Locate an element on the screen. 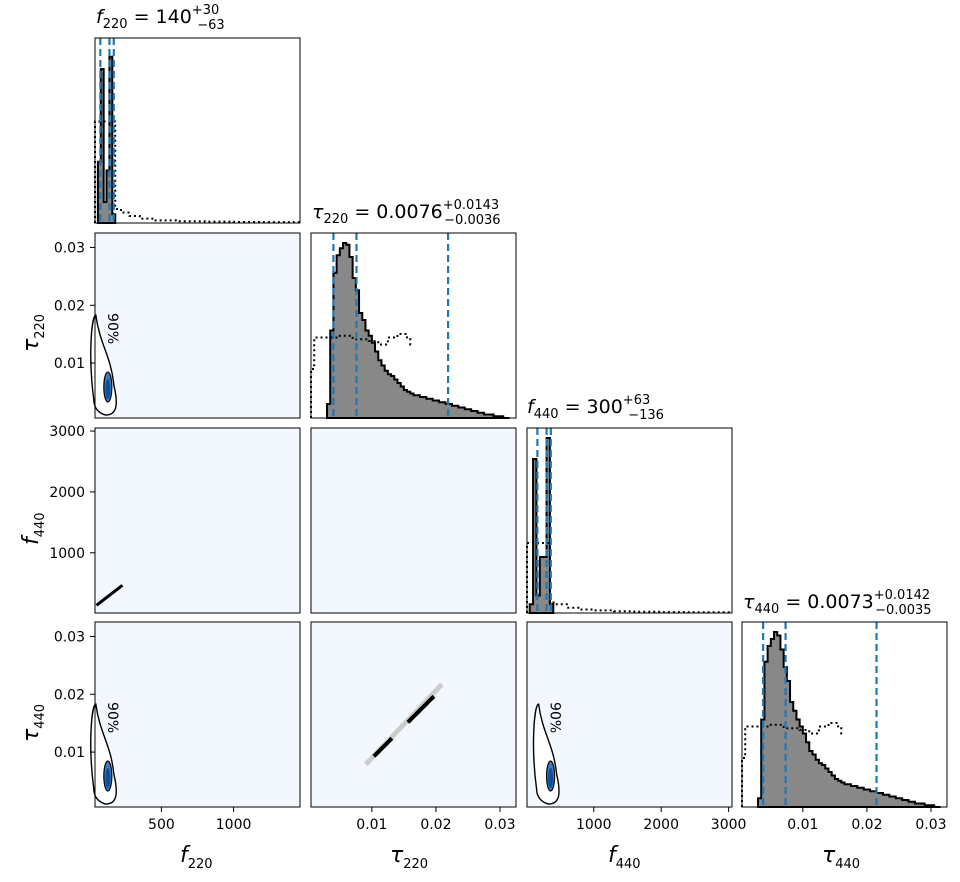 Image resolution: width=960 pixels, height=882 pixels. title-f220: f220 = 140+30 −63 is located at coordinates (160, 18).